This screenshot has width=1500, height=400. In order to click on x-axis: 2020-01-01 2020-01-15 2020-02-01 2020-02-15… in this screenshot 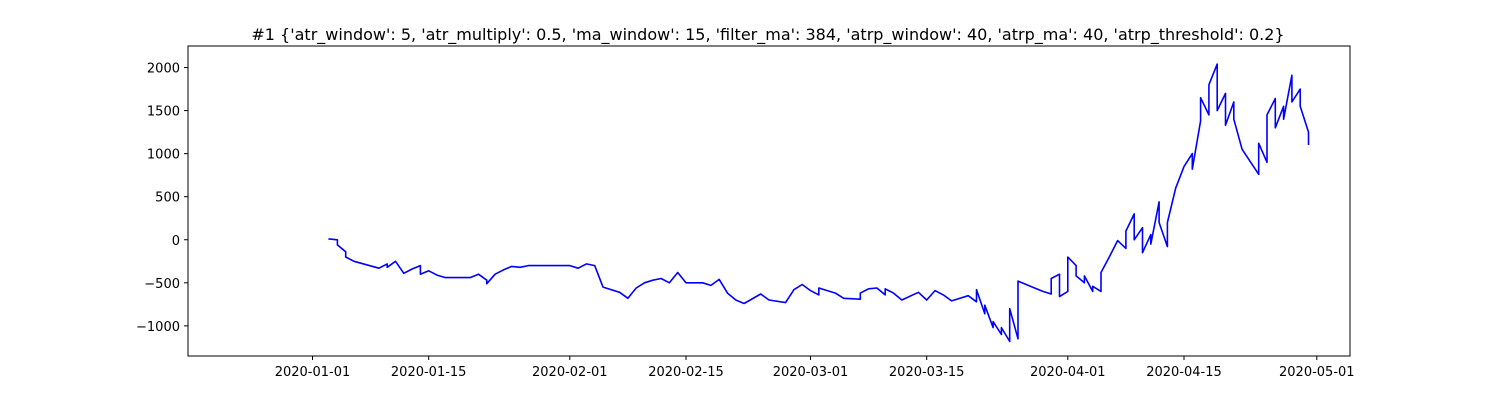, I will do `click(815, 368)`.